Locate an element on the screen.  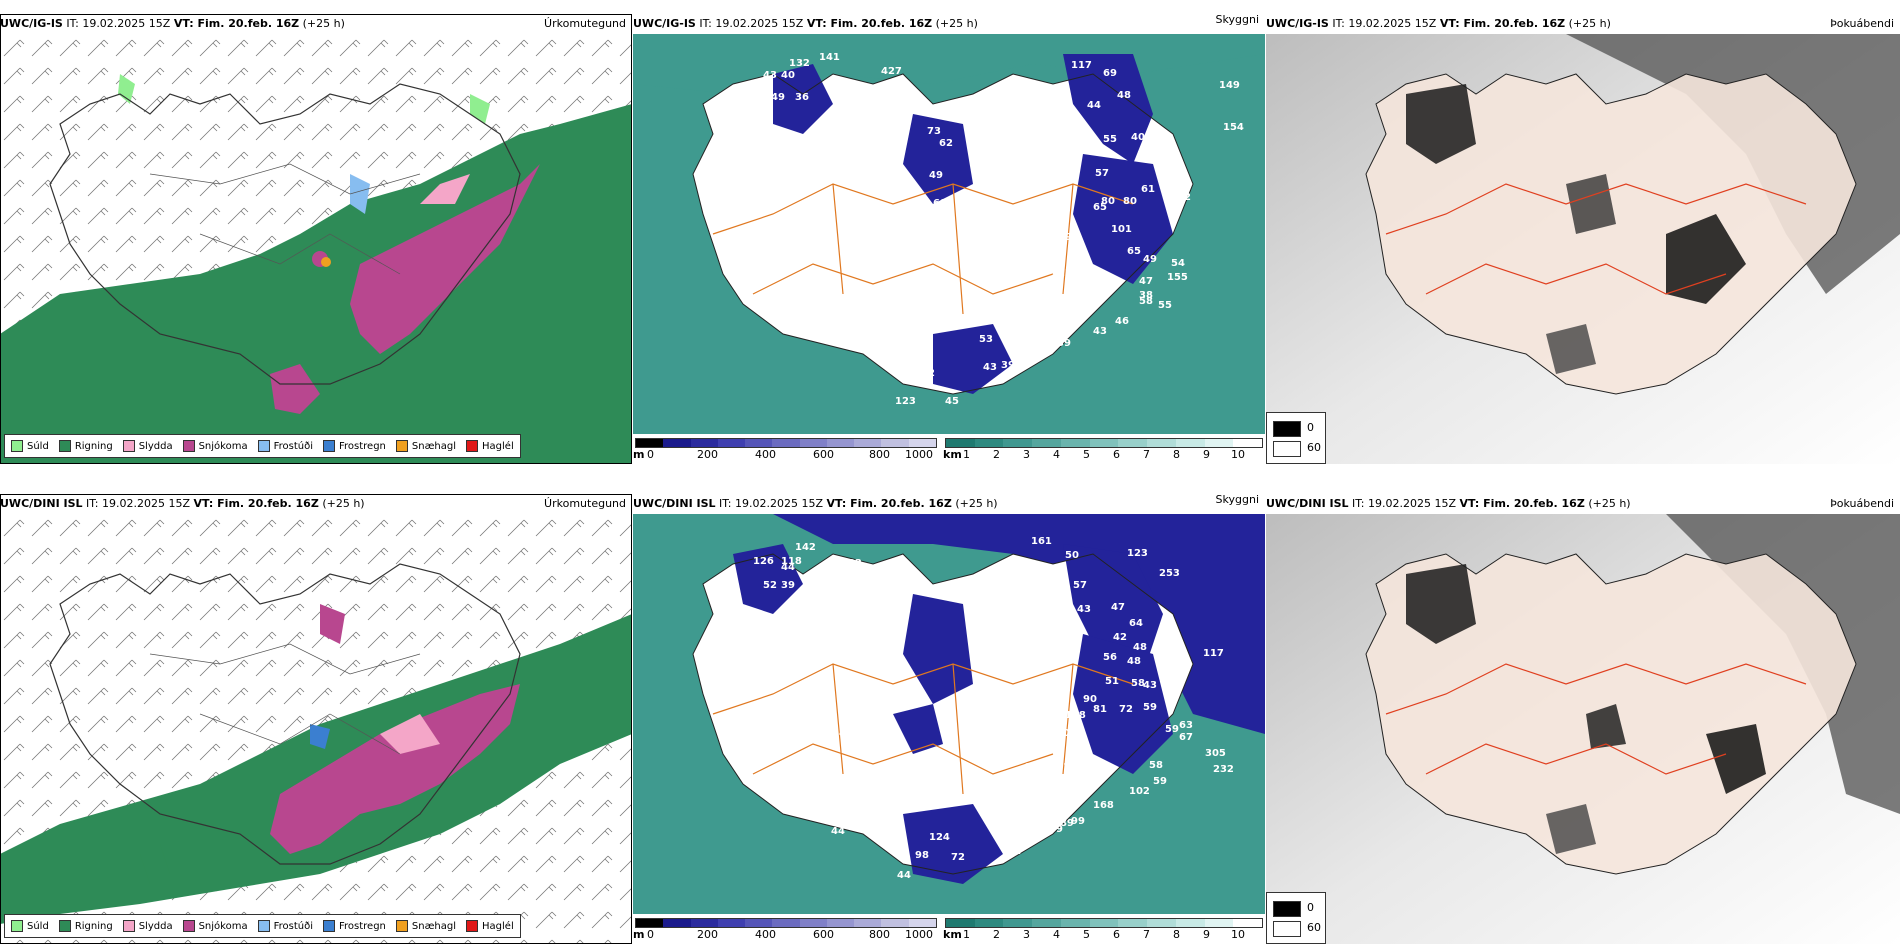
legend-item: Haglél is located at coordinates (490, 926).